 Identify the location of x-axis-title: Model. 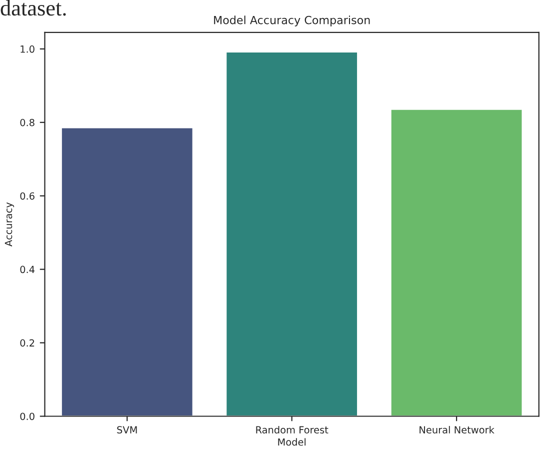
(292, 442).